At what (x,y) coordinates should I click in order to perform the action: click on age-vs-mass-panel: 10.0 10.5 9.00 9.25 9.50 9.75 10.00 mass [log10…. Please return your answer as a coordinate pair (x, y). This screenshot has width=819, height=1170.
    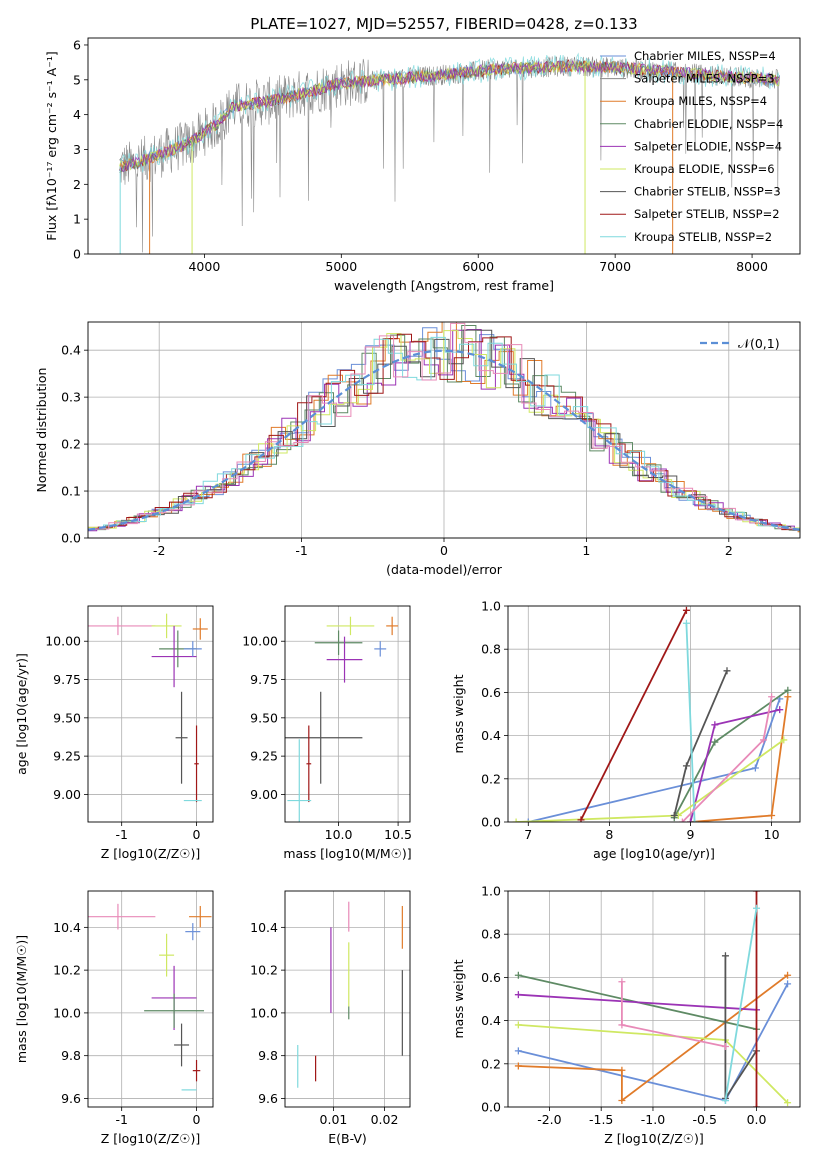
    Looking at the image, I should click on (327, 733).